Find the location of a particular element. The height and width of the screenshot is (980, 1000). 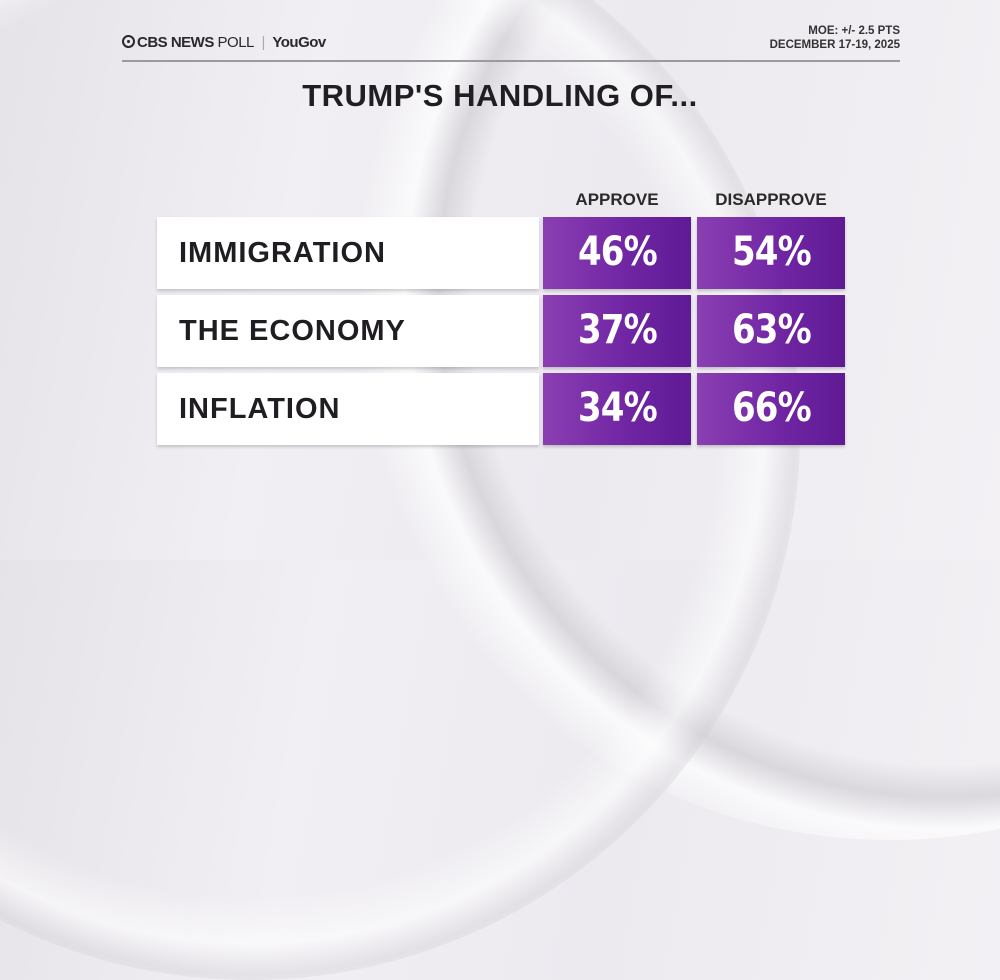

poll-meta: MOE: +/- 2.5 PTS DECEMBER 17-19, 2025 is located at coordinates (835, 38).